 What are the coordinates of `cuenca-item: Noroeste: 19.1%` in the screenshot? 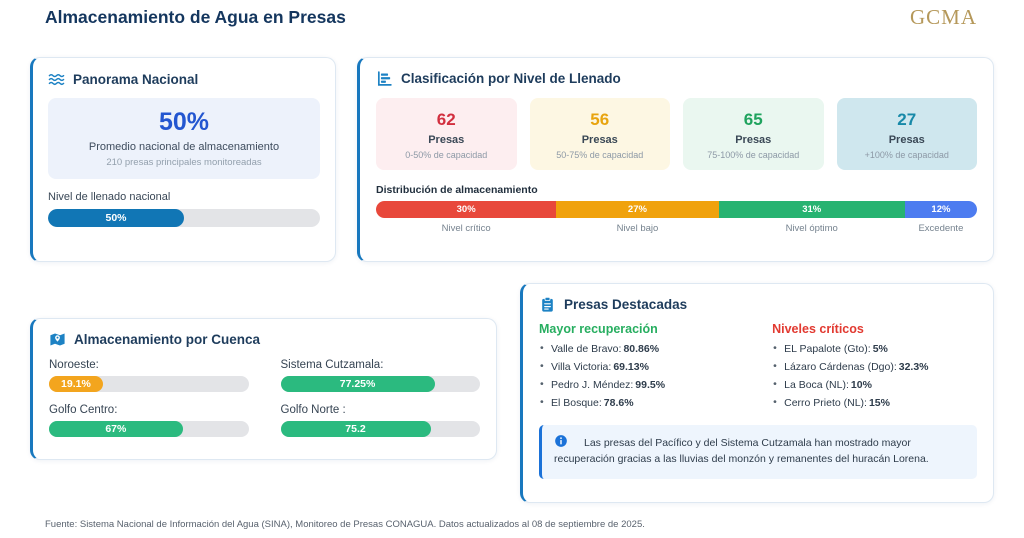 It's located at (149, 375).